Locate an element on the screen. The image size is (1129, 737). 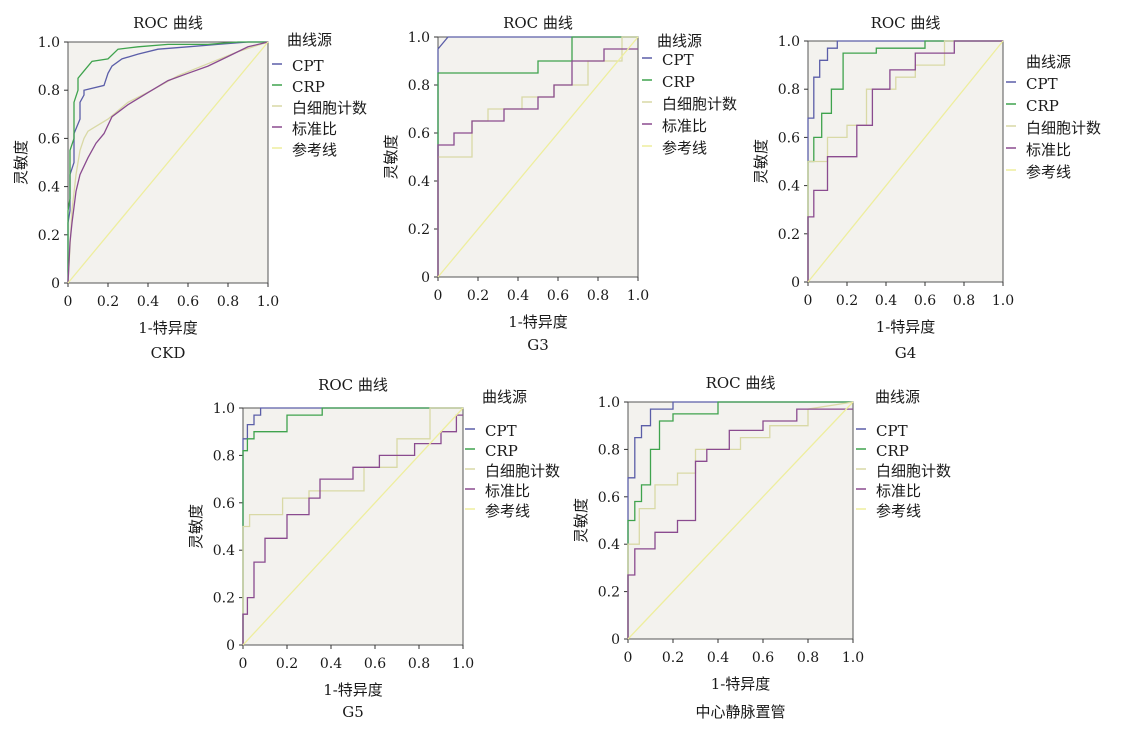
chart-subtitle: CKD is located at coordinates (168, 353).